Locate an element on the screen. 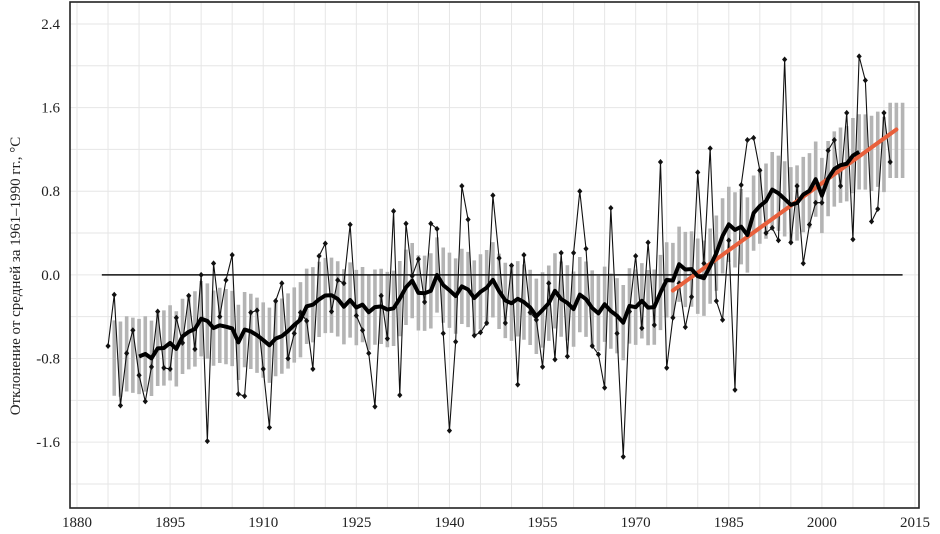  x-tick-label: 1880 is located at coordinates (77, 523).